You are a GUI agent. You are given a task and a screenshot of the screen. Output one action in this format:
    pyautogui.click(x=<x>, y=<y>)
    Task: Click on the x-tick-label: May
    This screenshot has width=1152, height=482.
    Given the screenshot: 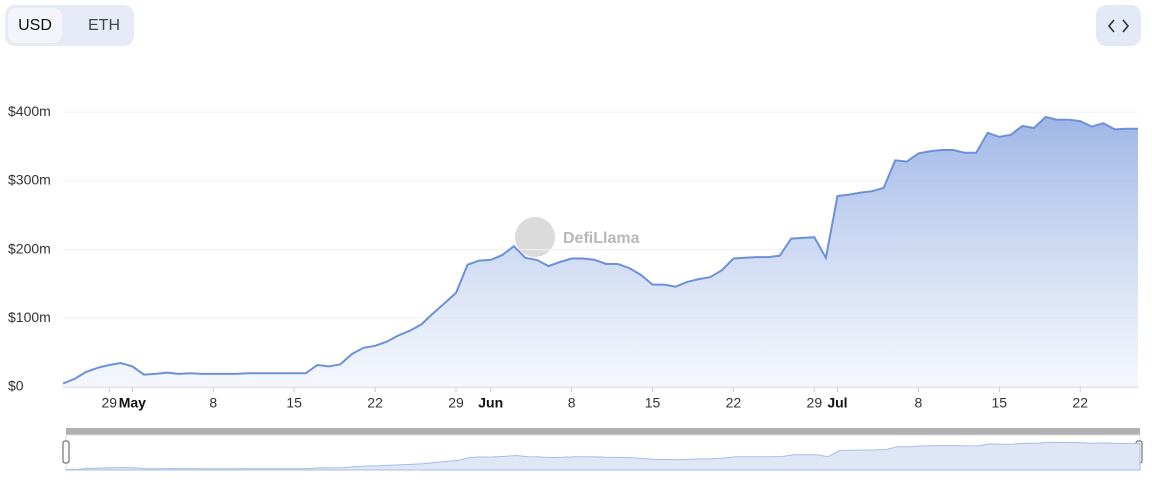 What is the action you would take?
    pyautogui.click(x=132, y=403)
    